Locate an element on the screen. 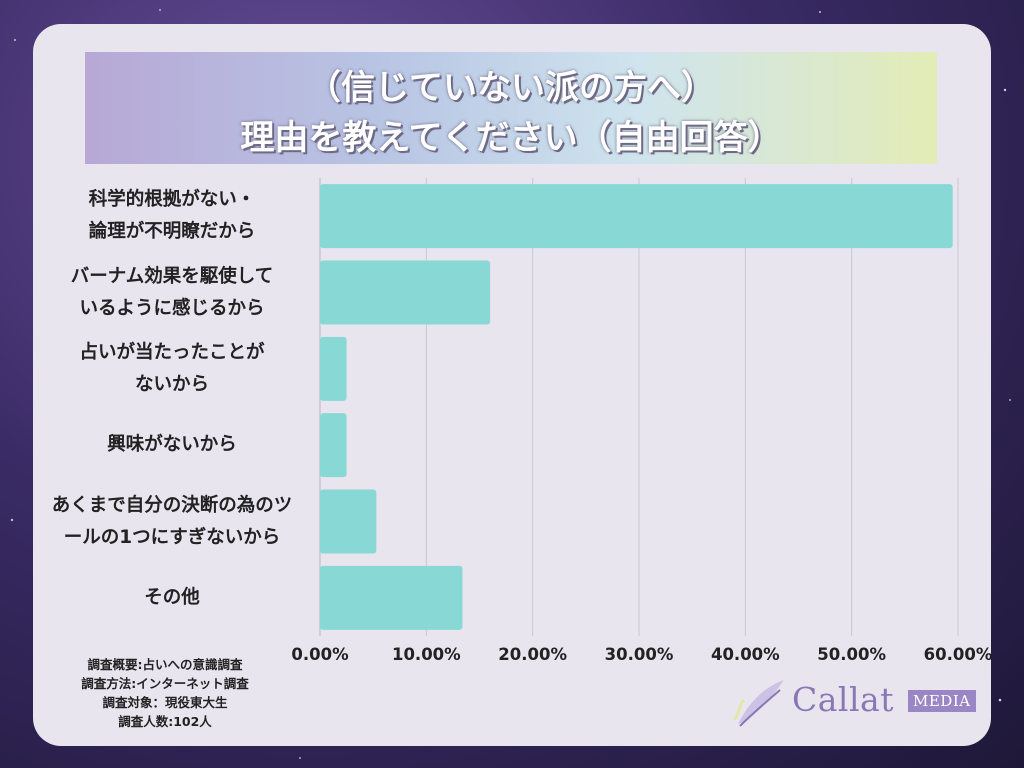 Image resolution: width=1024 pixels, height=768 pixels. title-line-1: （信じていない派の方へ） is located at coordinates (511, 88).